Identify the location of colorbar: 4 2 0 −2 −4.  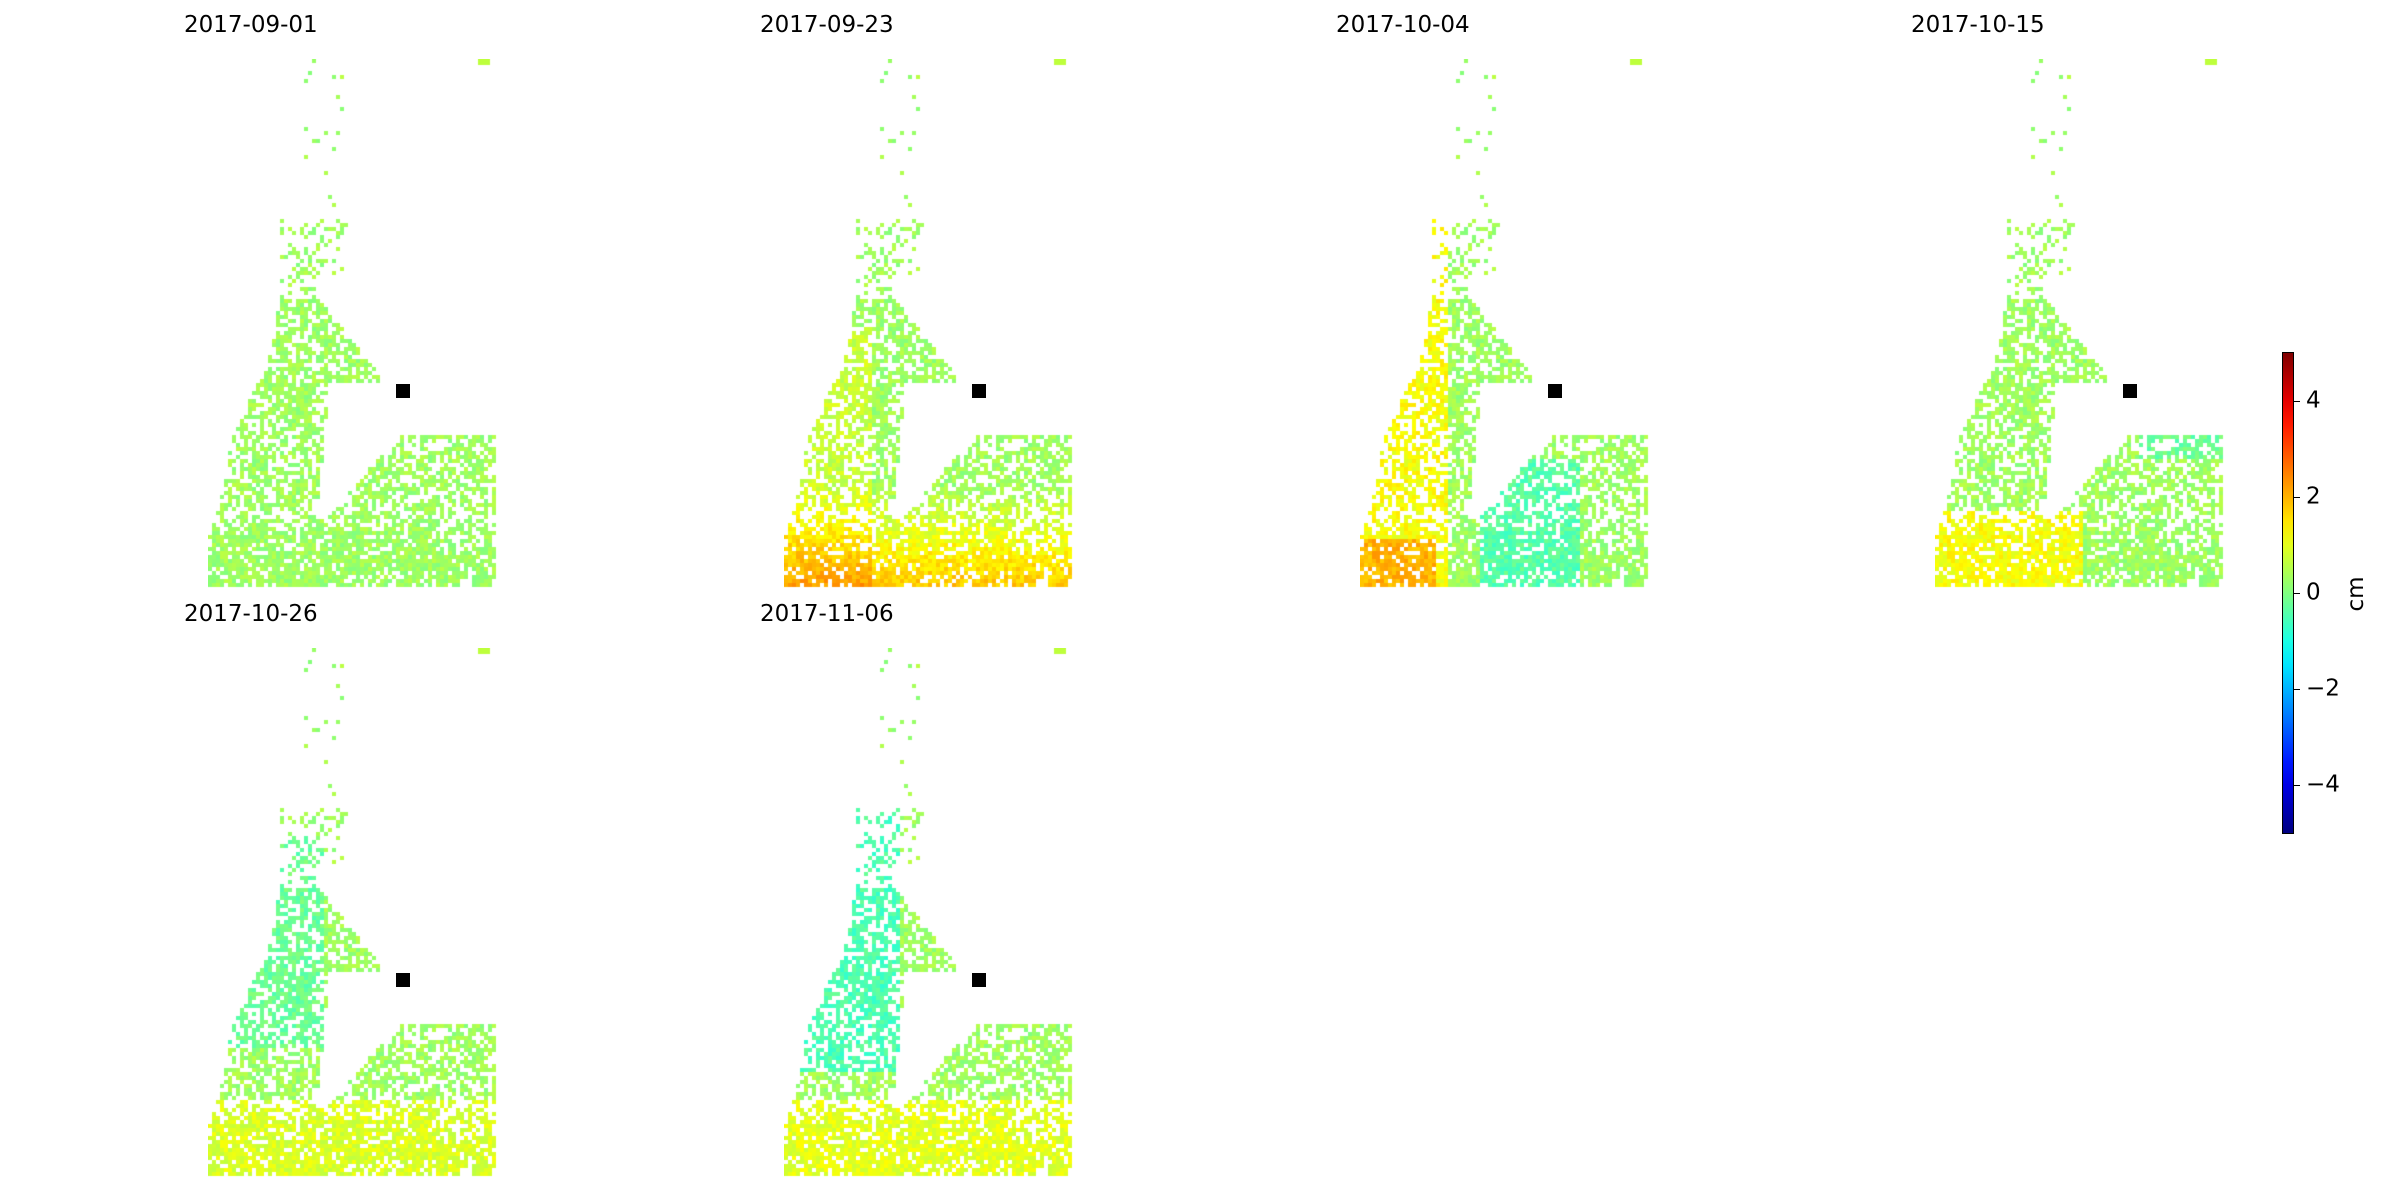
(2322, 593).